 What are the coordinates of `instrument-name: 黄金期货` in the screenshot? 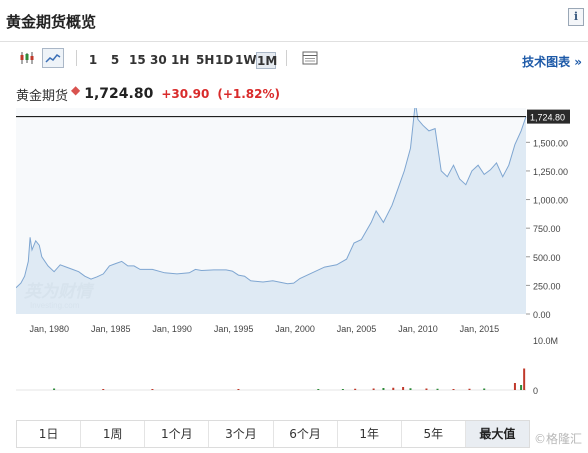 It's located at (42, 96).